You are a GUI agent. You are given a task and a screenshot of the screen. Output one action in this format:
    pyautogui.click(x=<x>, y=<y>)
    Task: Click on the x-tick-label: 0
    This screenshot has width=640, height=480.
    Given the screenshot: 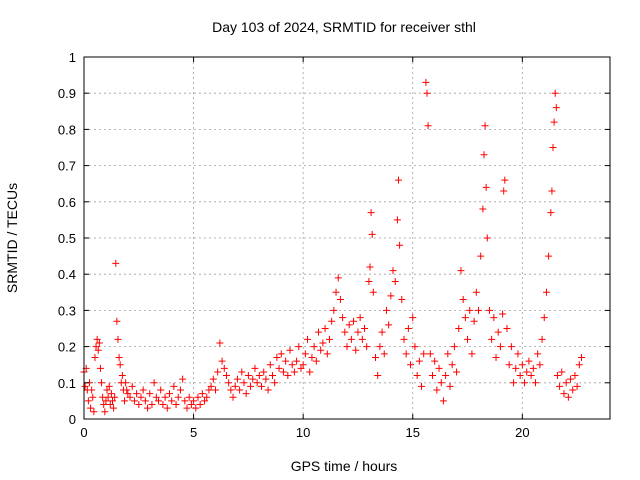 What is the action you would take?
    pyautogui.click(x=83, y=432)
    